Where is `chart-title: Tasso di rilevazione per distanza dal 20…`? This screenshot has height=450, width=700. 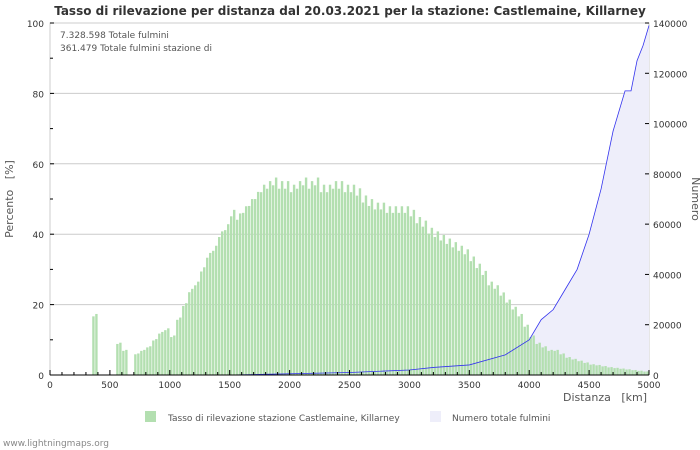 chart-title: Tasso di rilevazione per distanza dal 20… is located at coordinates (350, 11).